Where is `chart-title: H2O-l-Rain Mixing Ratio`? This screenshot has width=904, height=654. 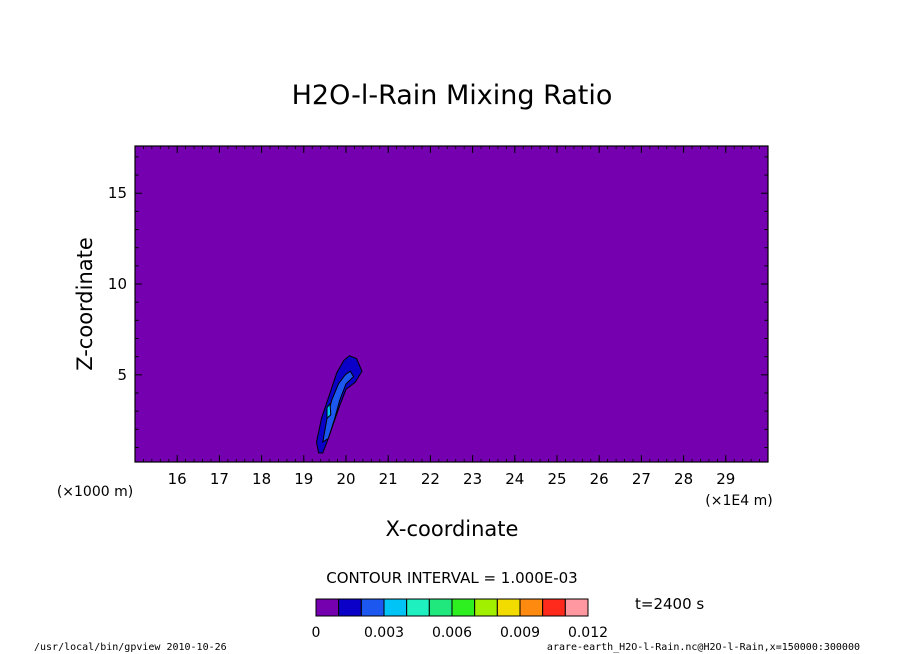 chart-title: H2O-l-Rain Mixing Ratio is located at coordinates (452, 95).